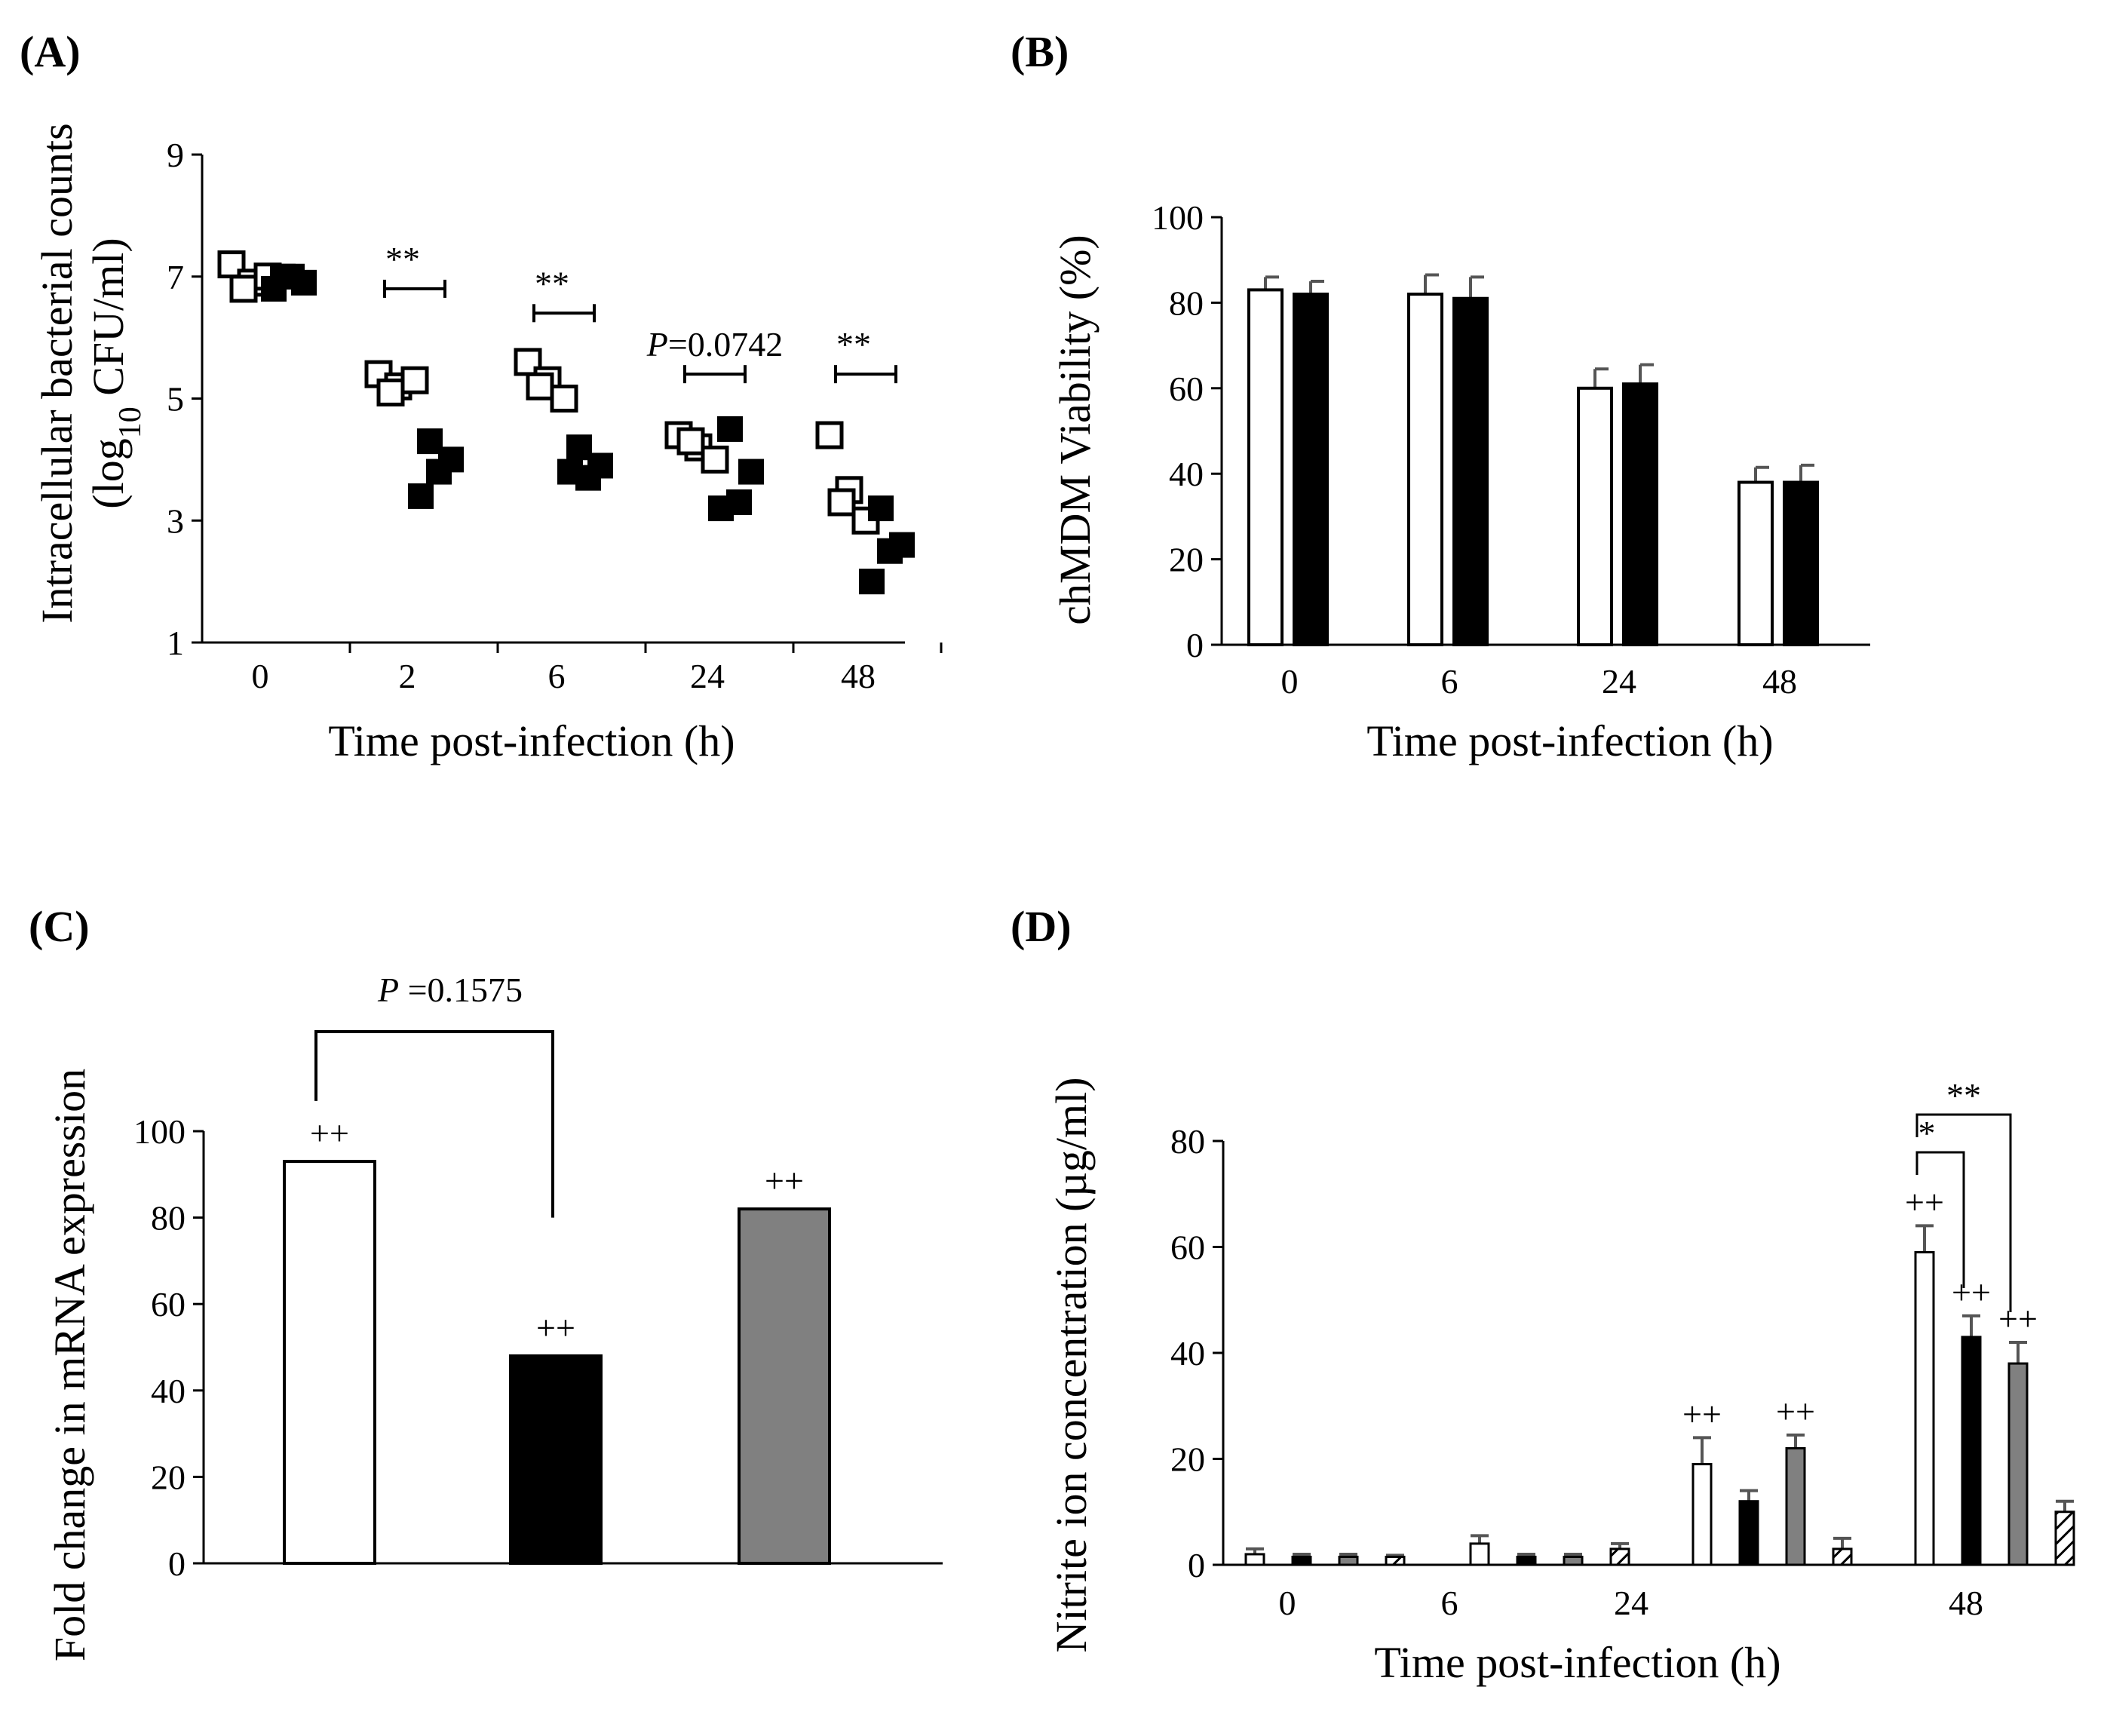 This screenshot has height=1736, width=2104. I want to click on y-tick-label: 3, so click(175, 521).